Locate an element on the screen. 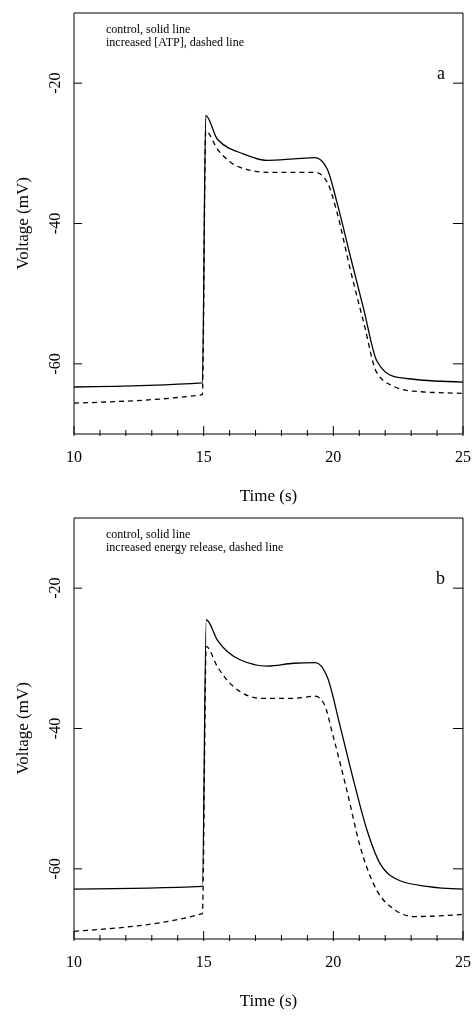 The height and width of the screenshot is (1024, 474). annotation: a is located at coordinates (441, 73).